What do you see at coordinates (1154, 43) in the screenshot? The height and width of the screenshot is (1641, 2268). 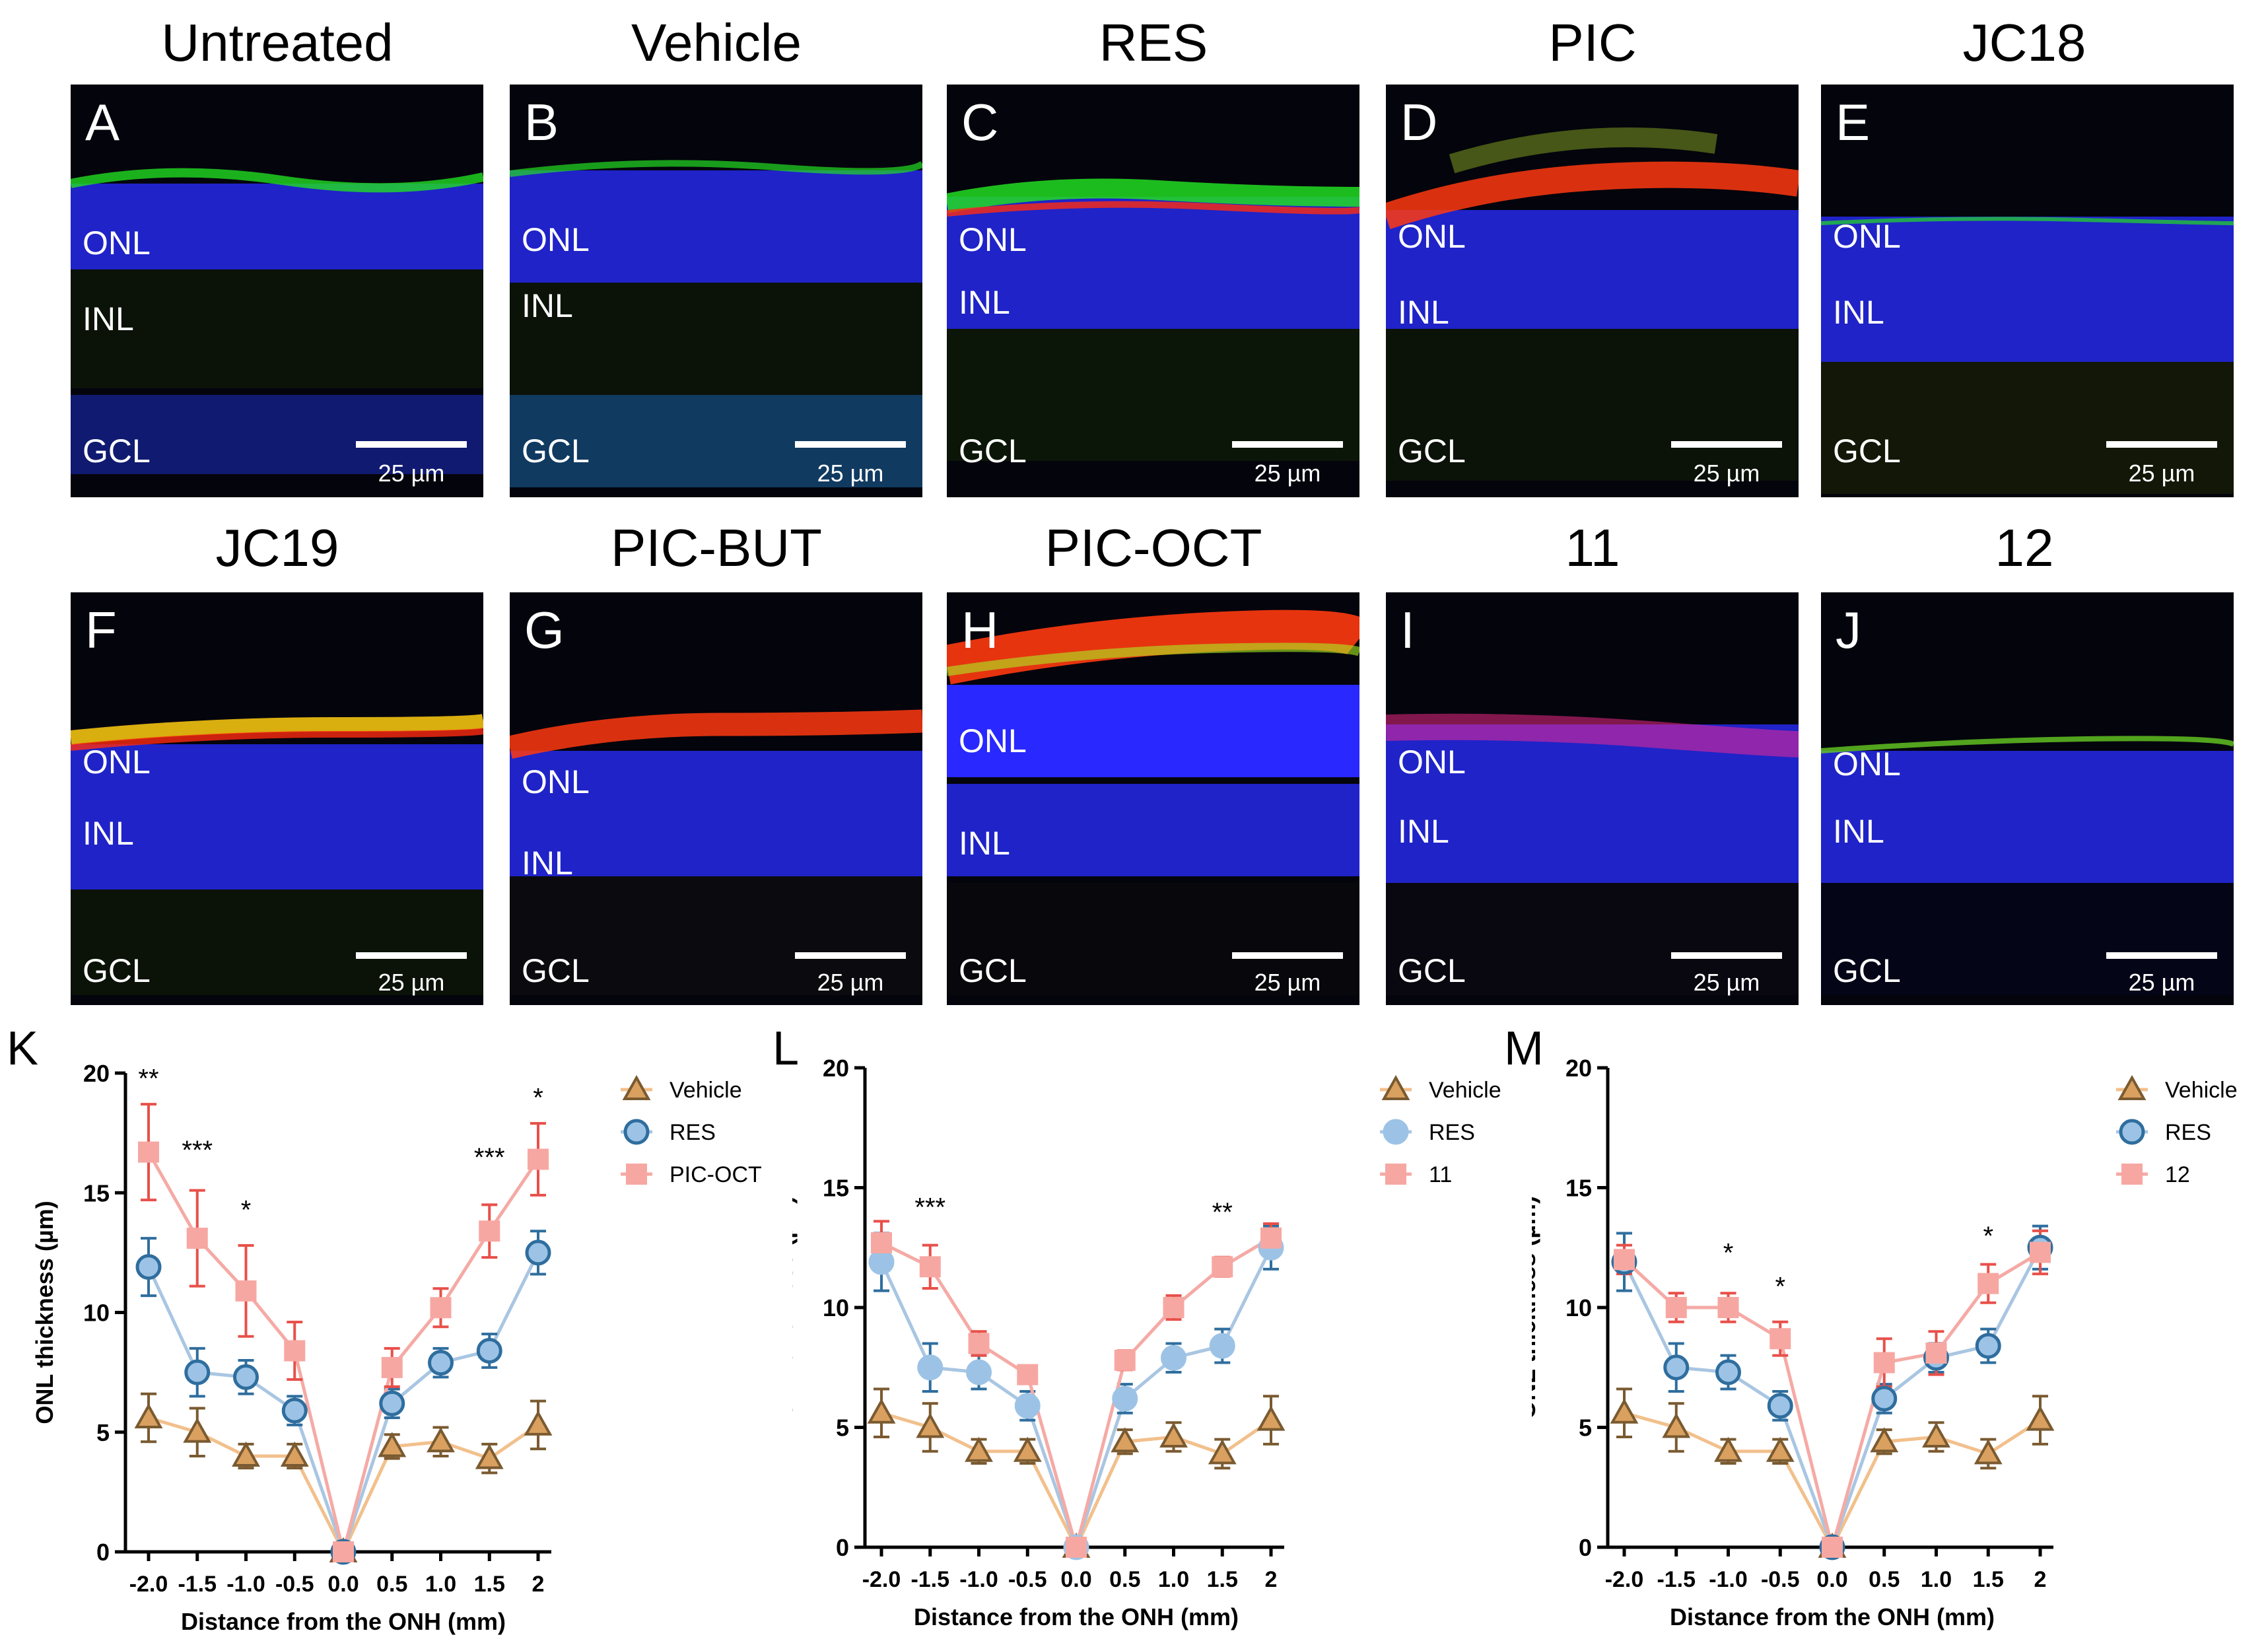 I see `title-res: RES` at bounding box center [1154, 43].